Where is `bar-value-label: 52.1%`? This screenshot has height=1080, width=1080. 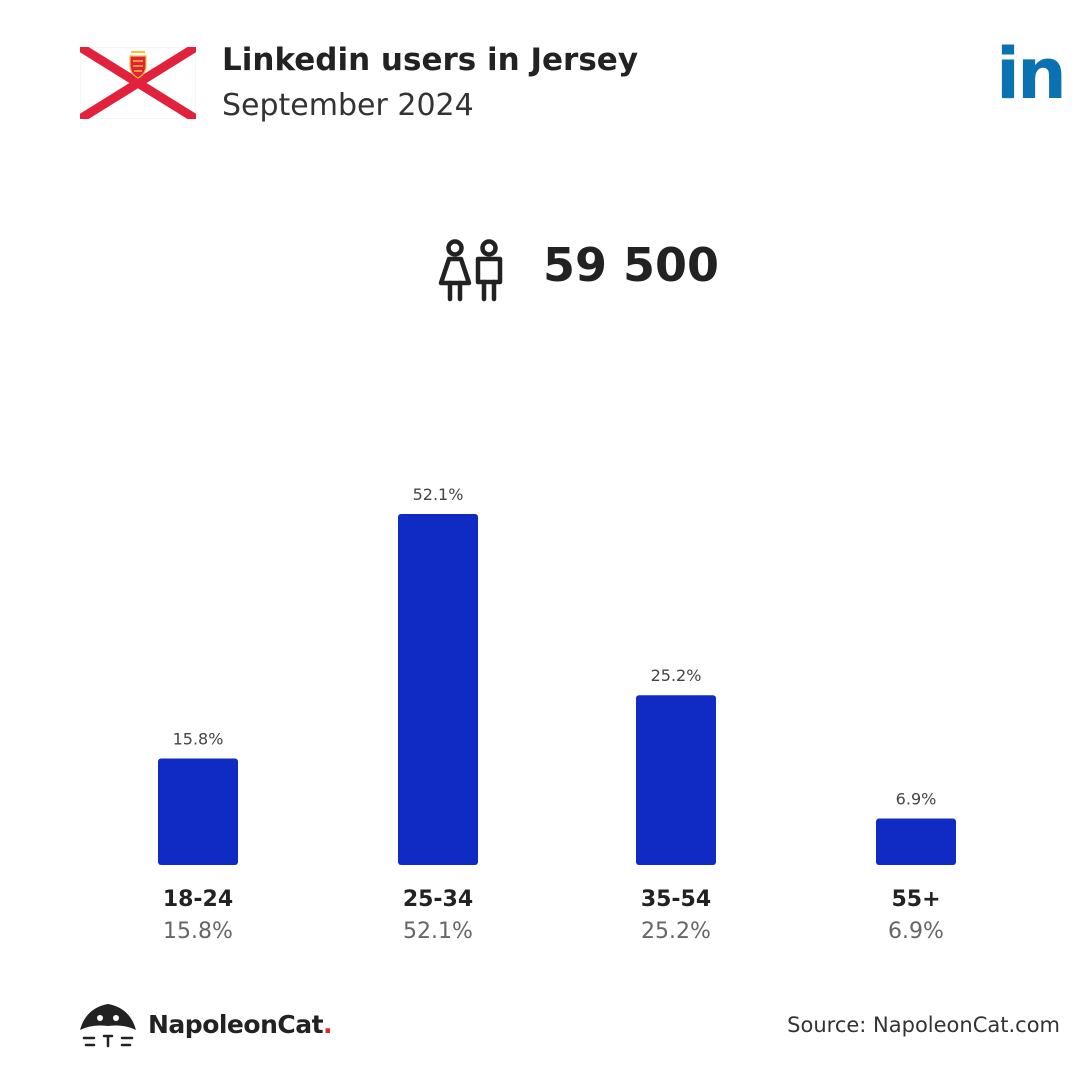 bar-value-label: 52.1% is located at coordinates (438, 494).